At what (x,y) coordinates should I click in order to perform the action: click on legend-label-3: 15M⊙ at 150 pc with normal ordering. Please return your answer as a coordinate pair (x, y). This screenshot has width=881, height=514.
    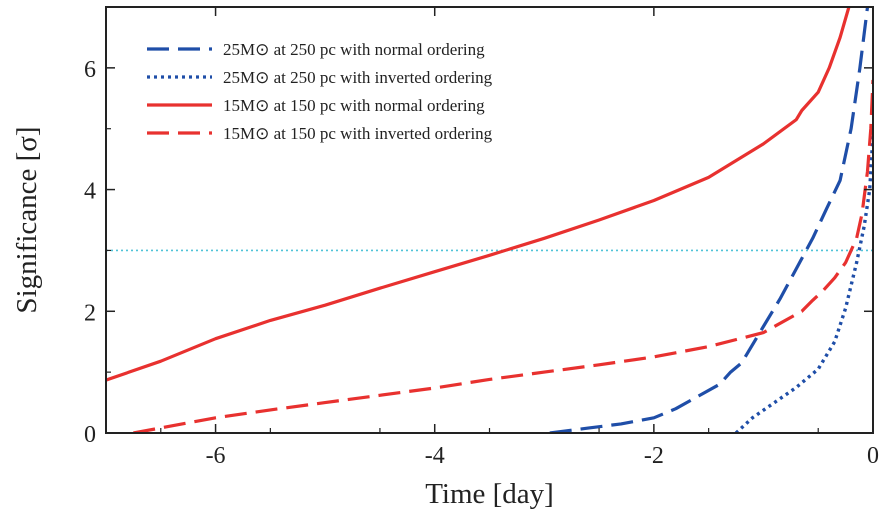
    Looking at the image, I should click on (354, 105).